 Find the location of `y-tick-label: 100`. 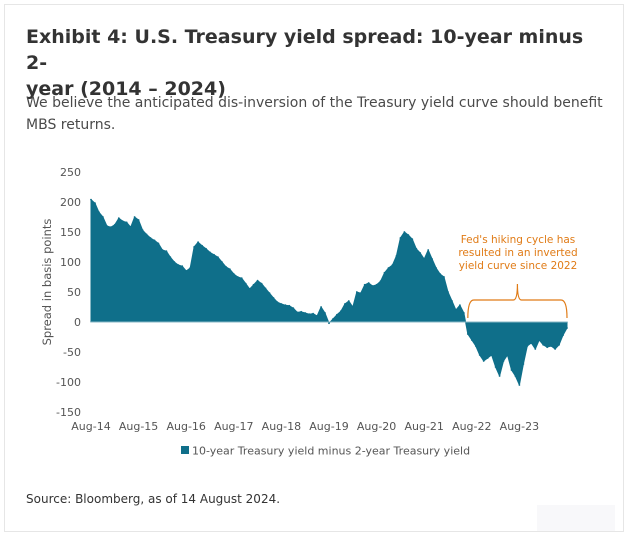

y-tick-label: 100 is located at coordinates (70, 262).